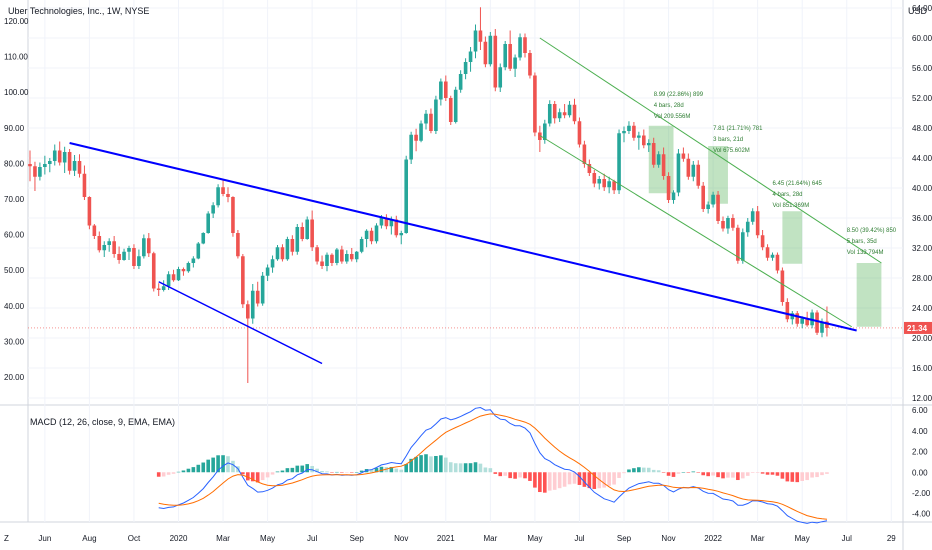  Describe the element at coordinates (862, 242) in the screenshot. I see `projection-label-line: 5 bars, 35d` at that location.